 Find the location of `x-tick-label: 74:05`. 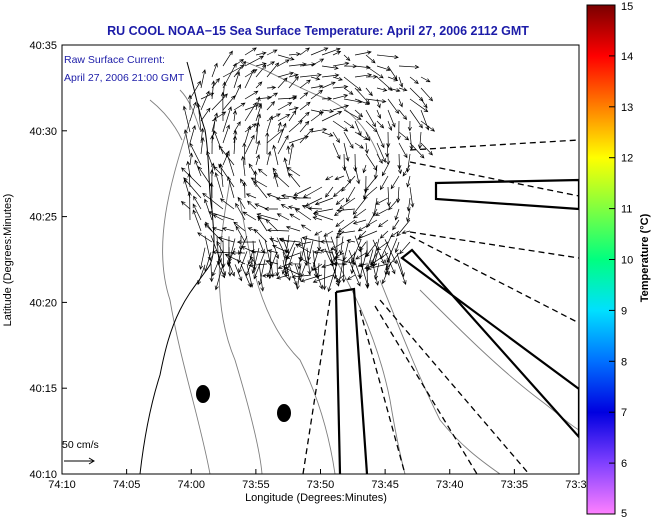

x-tick-label: 74:05 is located at coordinates (127, 485).